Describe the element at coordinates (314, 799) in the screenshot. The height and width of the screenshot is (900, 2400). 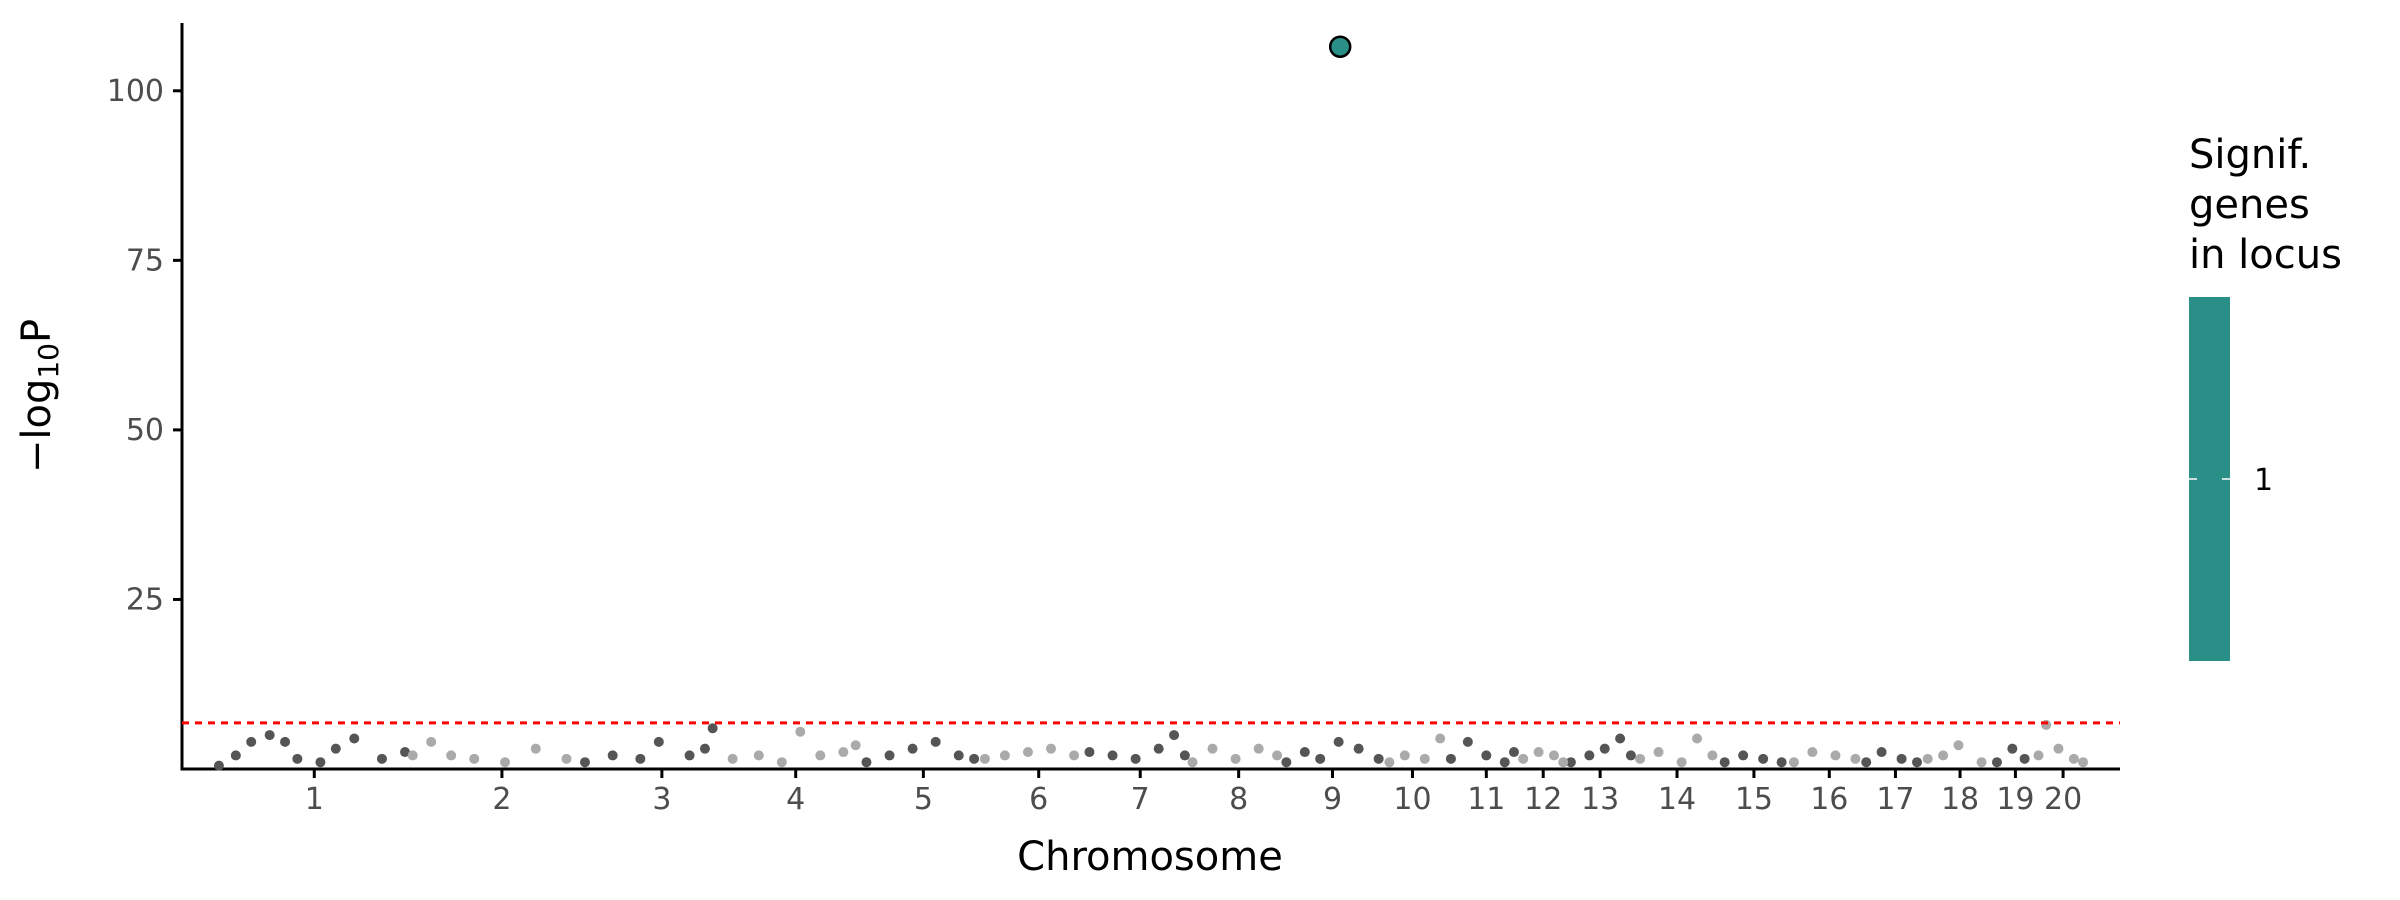
I see `x-tick-label: 1` at that location.